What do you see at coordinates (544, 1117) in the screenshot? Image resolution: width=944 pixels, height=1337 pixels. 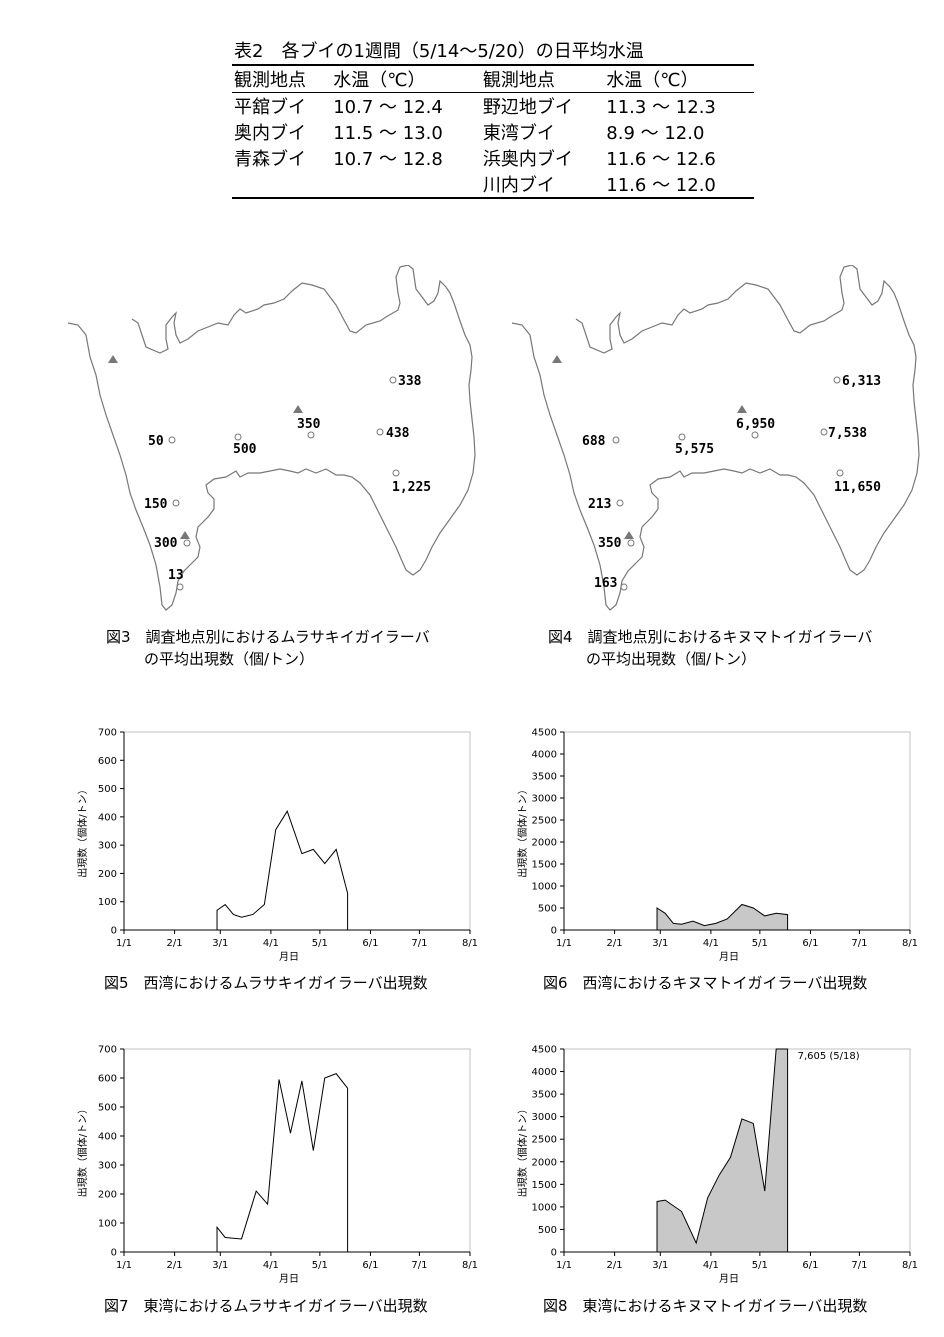 I see `y-tick-label: 3000` at bounding box center [544, 1117].